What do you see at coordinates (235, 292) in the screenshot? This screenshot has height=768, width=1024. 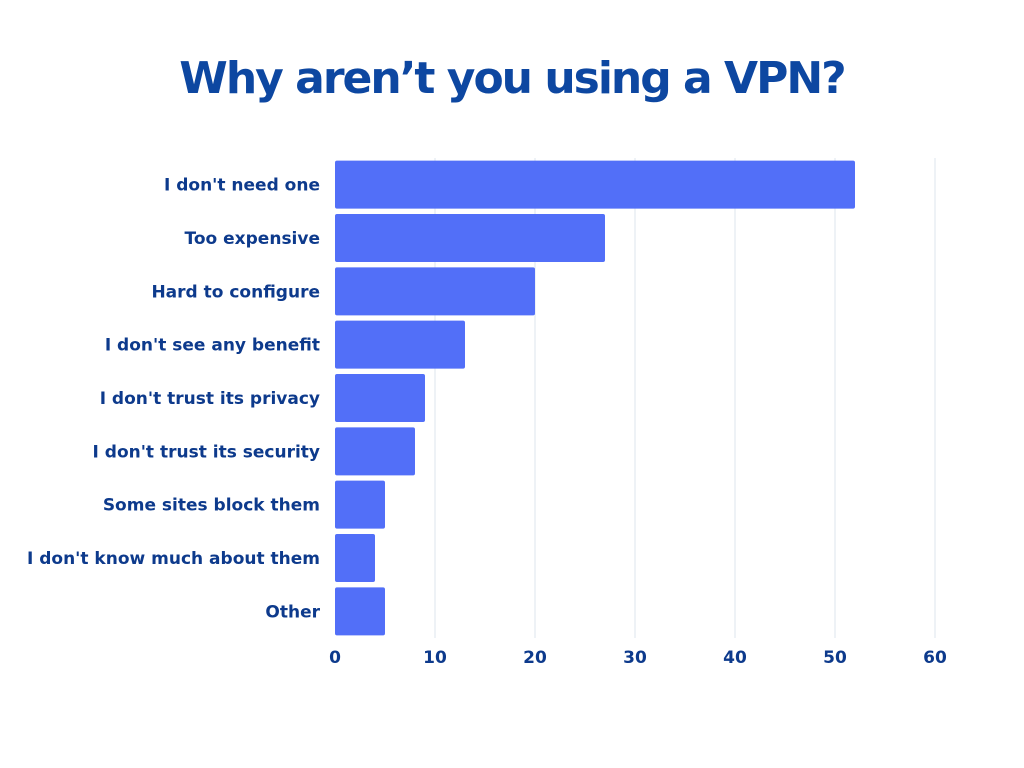 I see `category-label-2: Hard to configure` at bounding box center [235, 292].